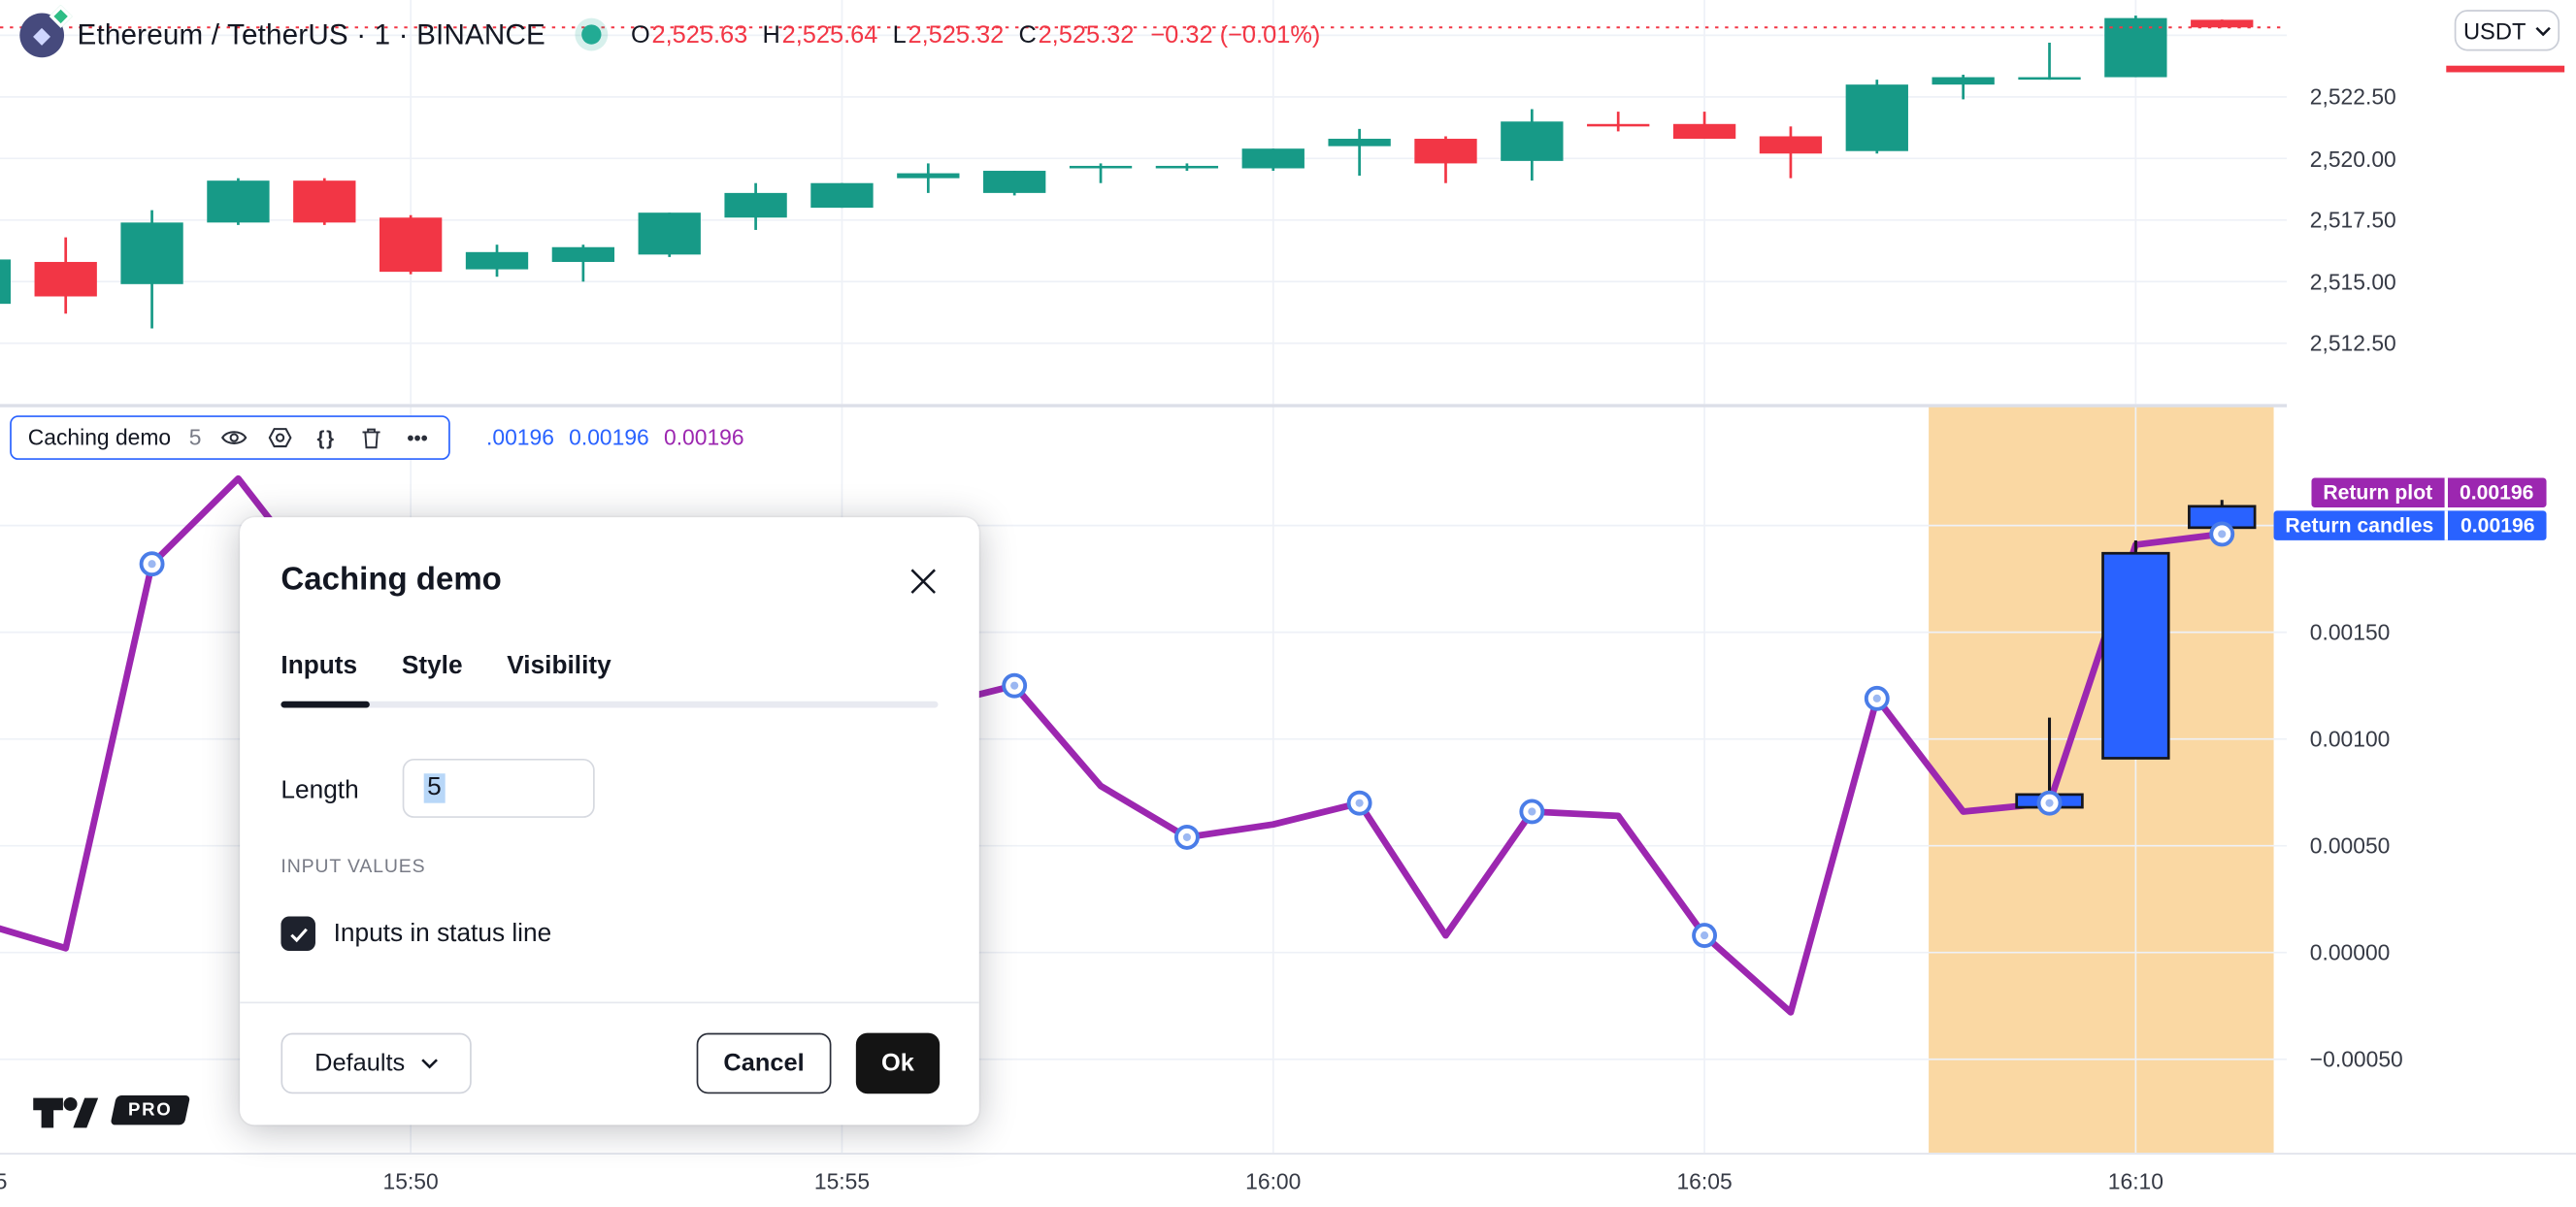  Describe the element at coordinates (371, 438) in the screenshot. I see `delete-trash-icon` at that location.